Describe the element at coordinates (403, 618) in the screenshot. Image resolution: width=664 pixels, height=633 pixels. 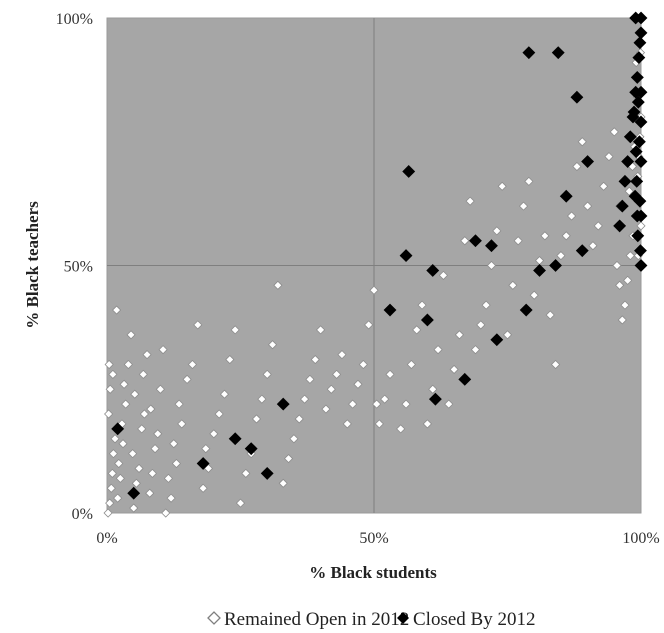
I see `legend-closed-diamond-icon` at that location.